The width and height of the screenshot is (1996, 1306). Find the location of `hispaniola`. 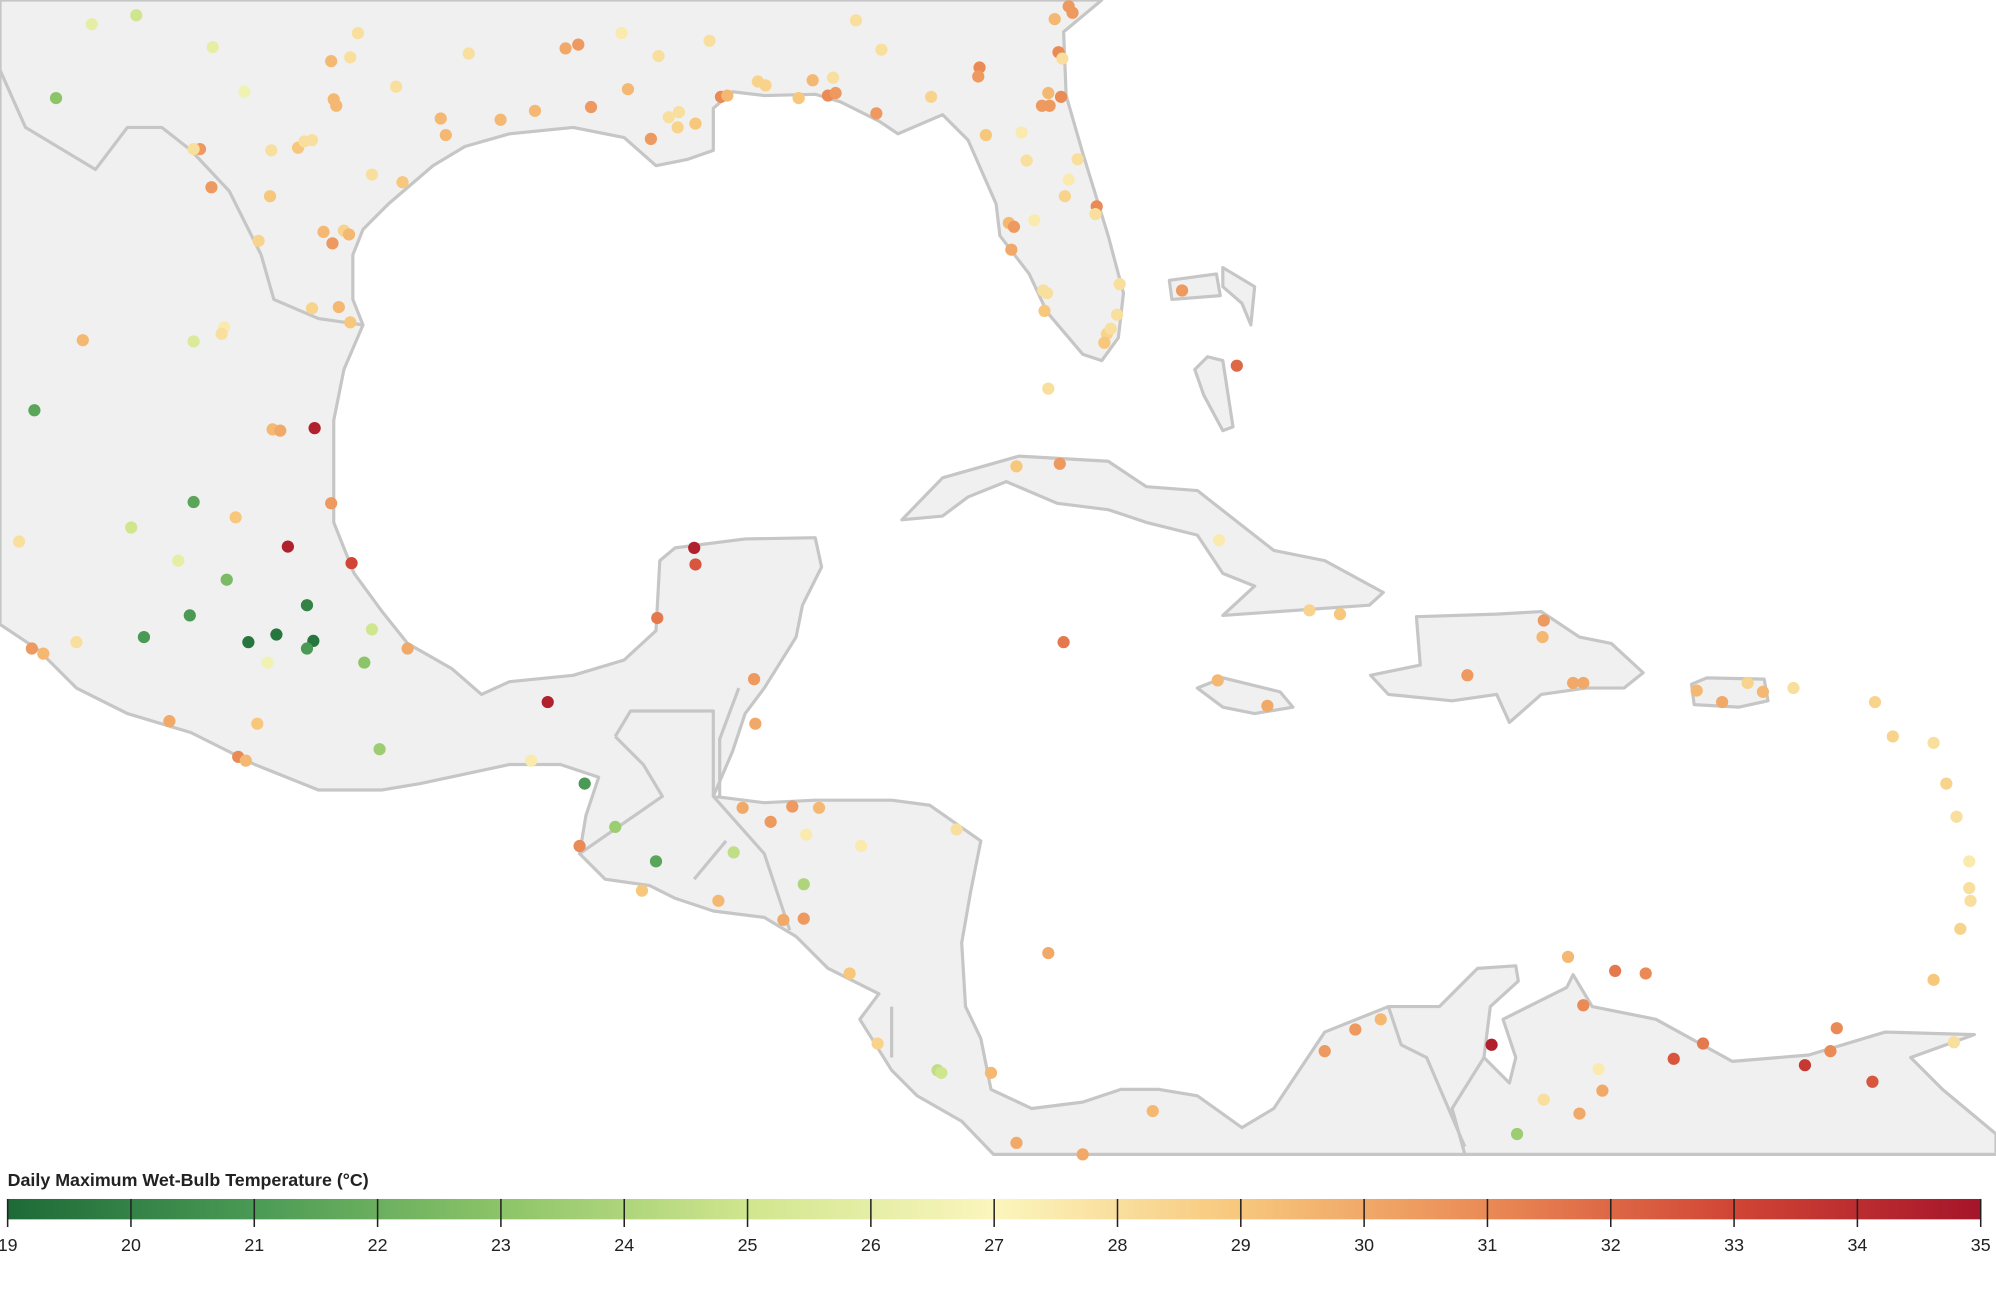

hispaniola is located at coordinates (1506, 667).